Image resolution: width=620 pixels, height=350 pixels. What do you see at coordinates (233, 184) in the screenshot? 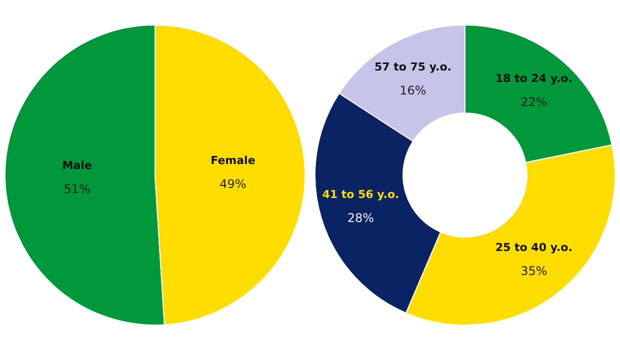
I see `data-label: 49%` at bounding box center [233, 184].